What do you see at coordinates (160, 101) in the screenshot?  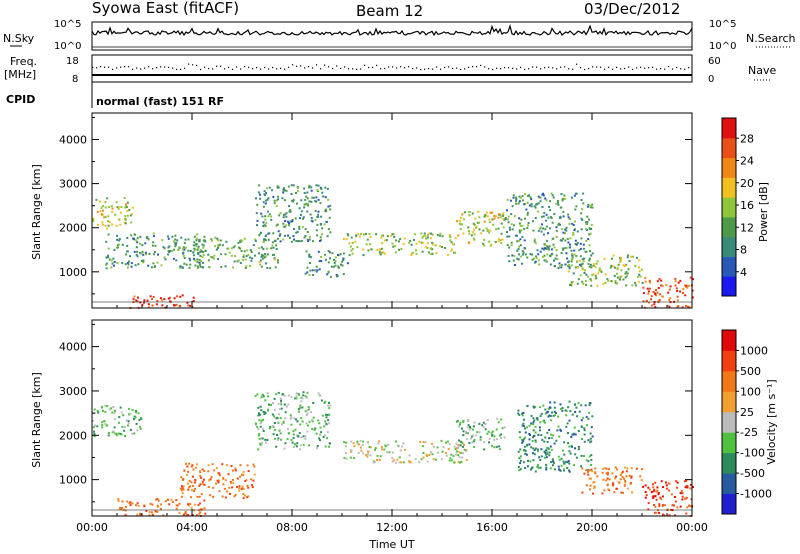 I see `cpid-value: normal (fast) 151 RF` at bounding box center [160, 101].